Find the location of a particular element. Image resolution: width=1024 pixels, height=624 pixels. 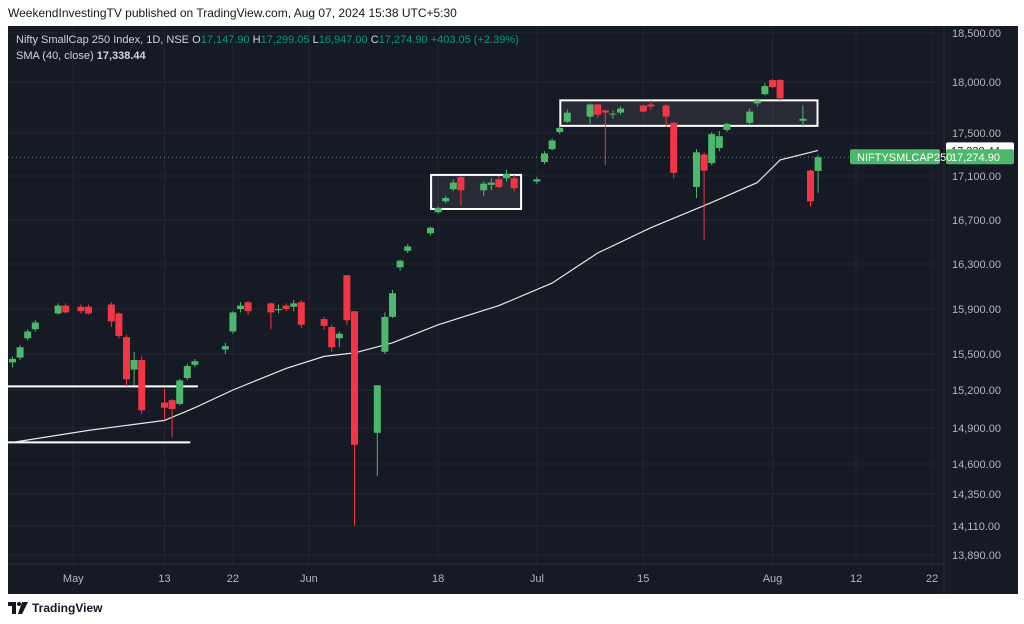

legend-low-label: L is located at coordinates (315, 40).